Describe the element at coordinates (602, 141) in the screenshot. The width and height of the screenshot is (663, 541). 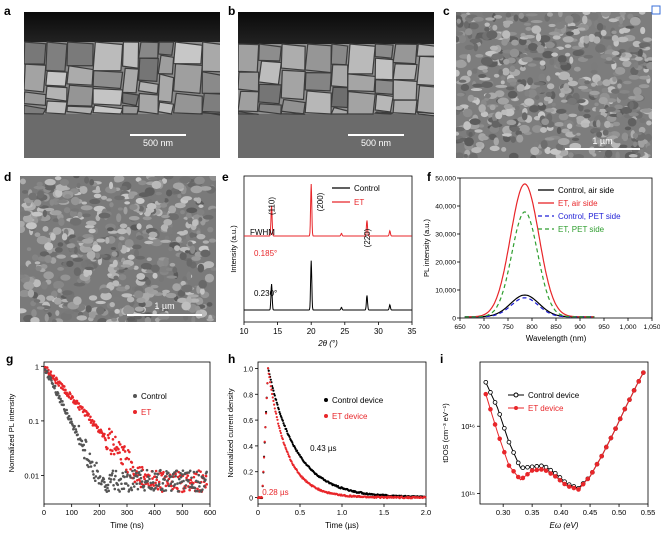
I see `scale-label-c: 1 µm` at that location.